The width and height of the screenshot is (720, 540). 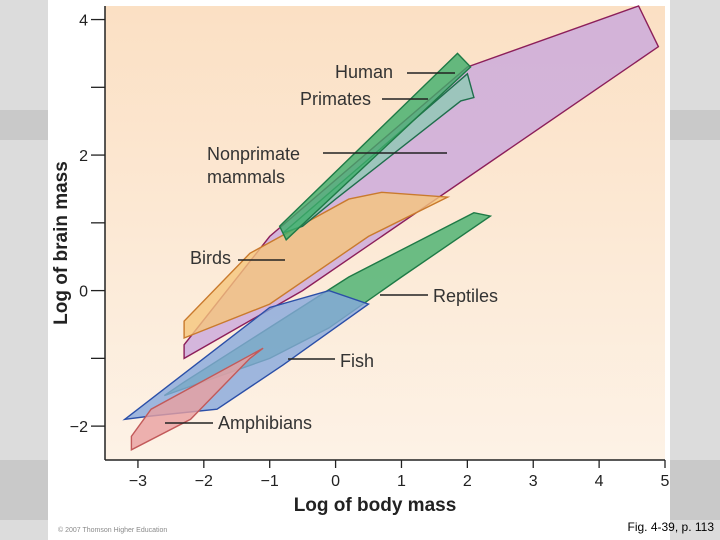 I want to click on annotation-nonprimate-mammals: mammals, so click(x=246, y=177).